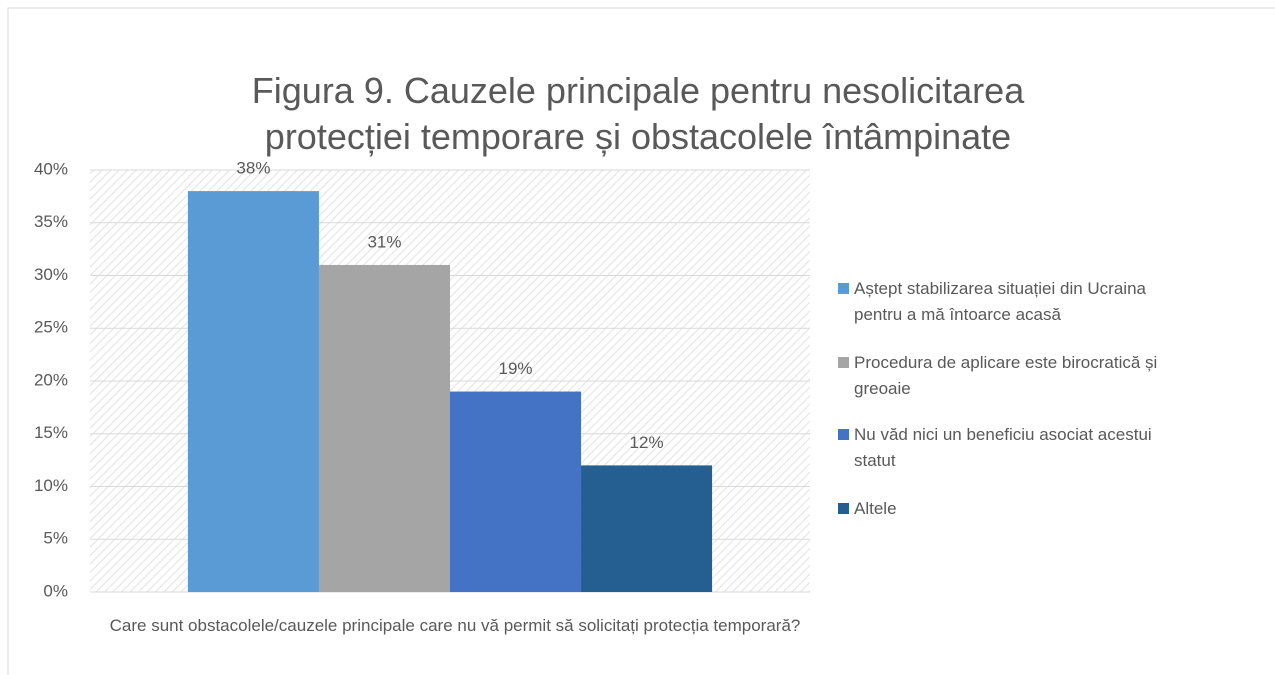 Image resolution: width=1275 pixels, height=675 pixels. I want to click on y-tick-label: 25%, so click(51, 327).